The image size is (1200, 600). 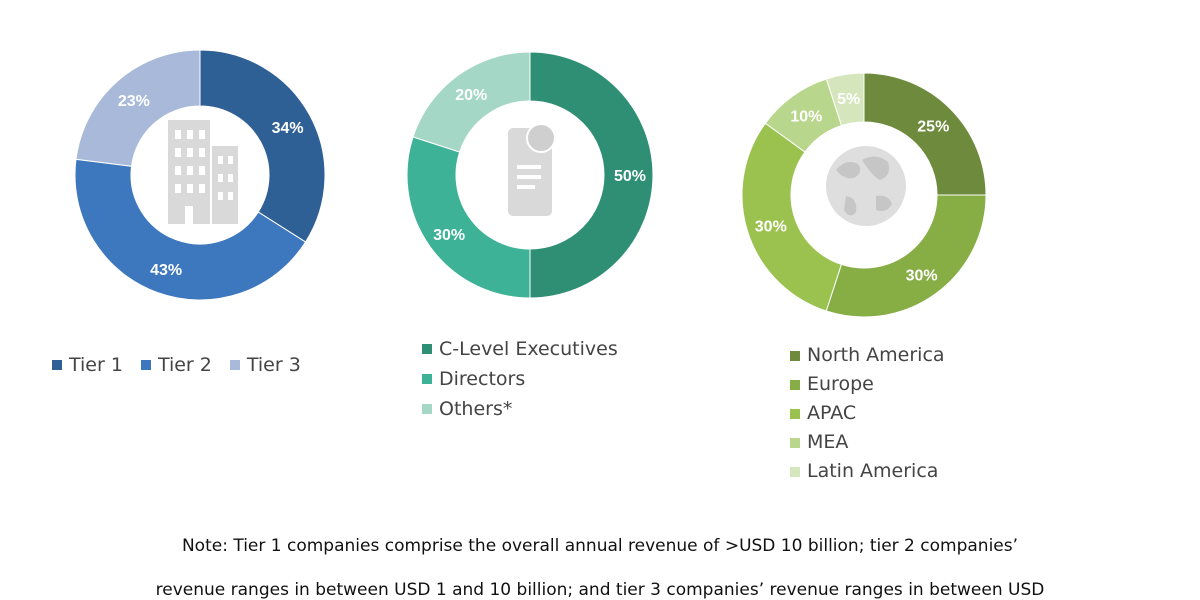 What do you see at coordinates (449, 235) in the screenshot?
I see `designation-label-directors: 30%` at bounding box center [449, 235].